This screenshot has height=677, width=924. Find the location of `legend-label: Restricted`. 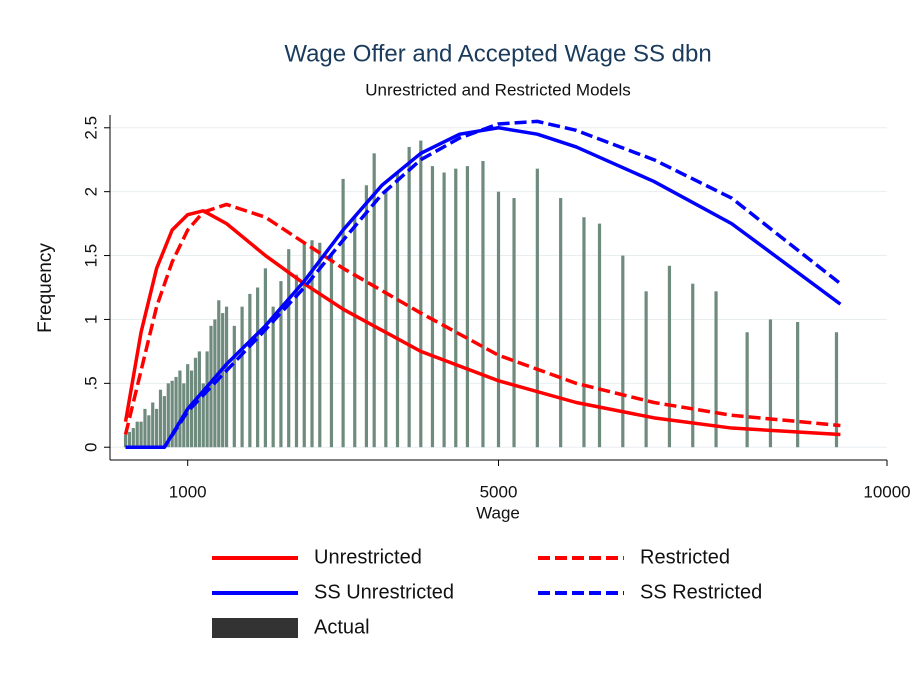

legend-label: Restricted is located at coordinates (685, 557).